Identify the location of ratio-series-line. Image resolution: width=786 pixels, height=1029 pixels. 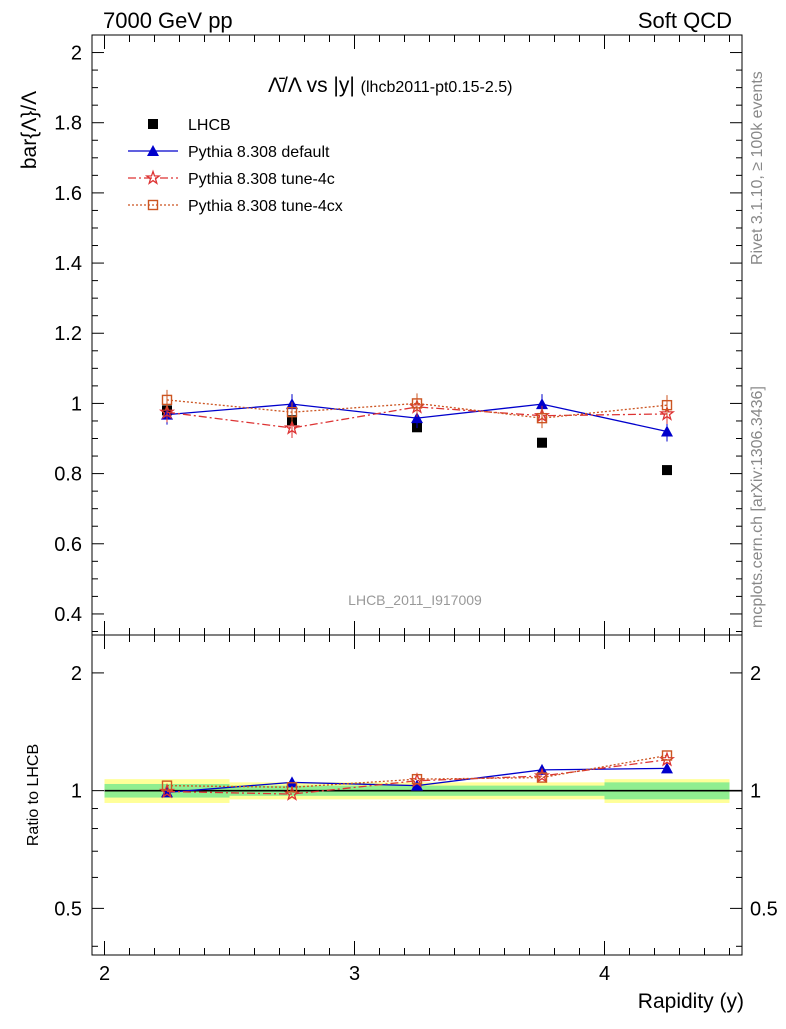
(417, 771).